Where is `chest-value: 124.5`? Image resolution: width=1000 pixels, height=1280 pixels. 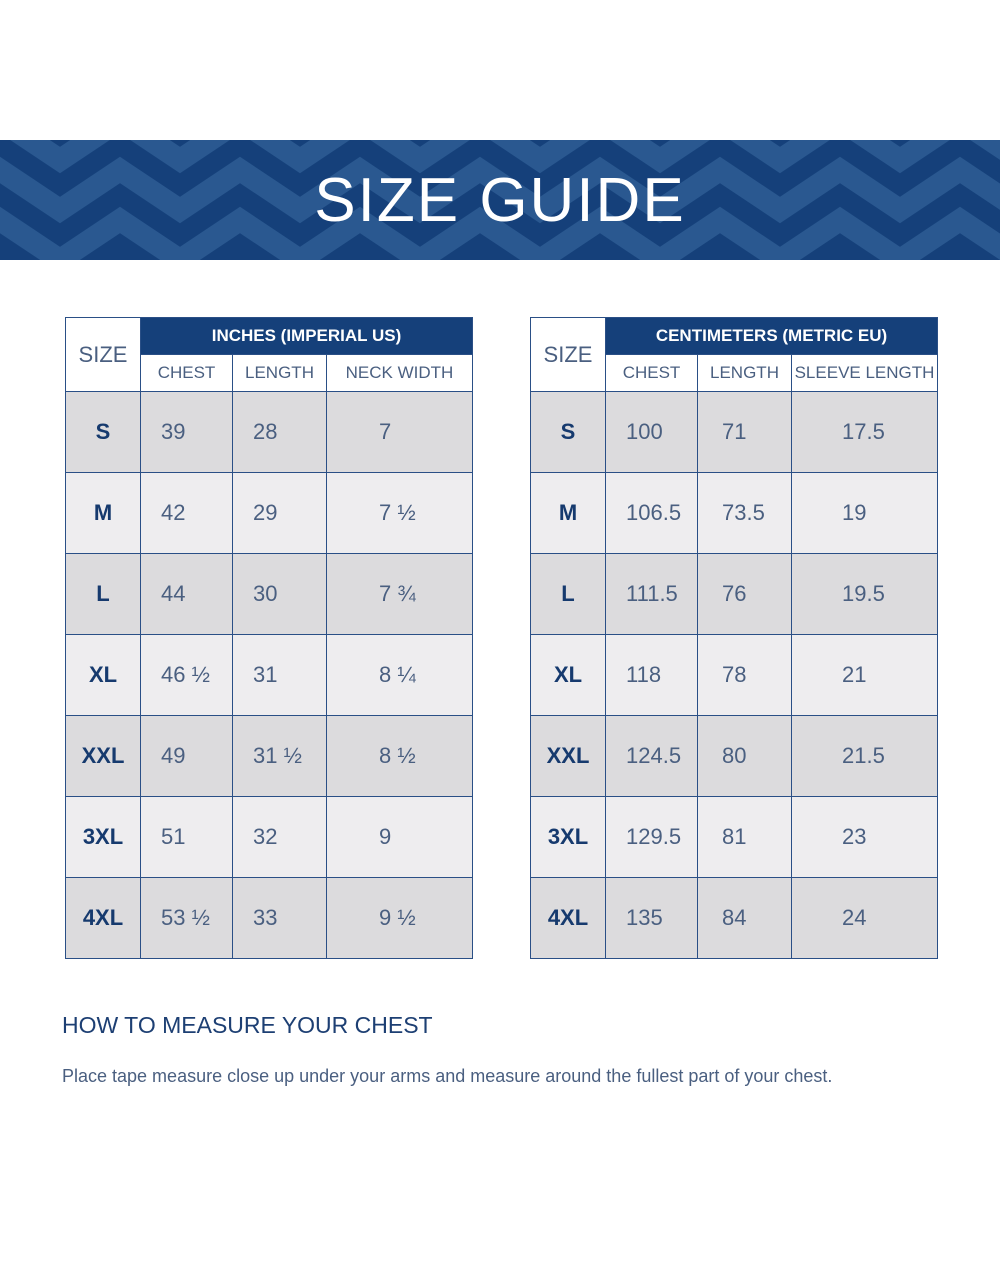
chest-value: 124.5 is located at coordinates (651, 756).